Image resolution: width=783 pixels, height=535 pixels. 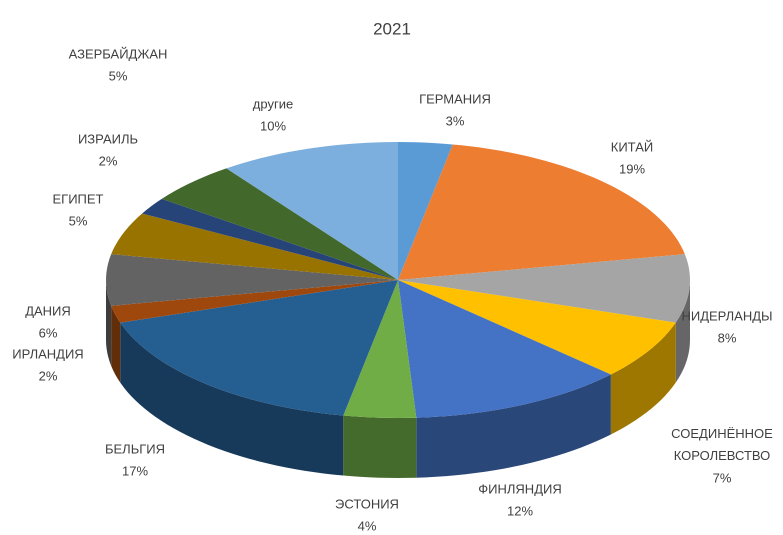 What do you see at coordinates (632, 146) in the screenshot?
I see `data-label-name: КИТАЙ` at bounding box center [632, 146].